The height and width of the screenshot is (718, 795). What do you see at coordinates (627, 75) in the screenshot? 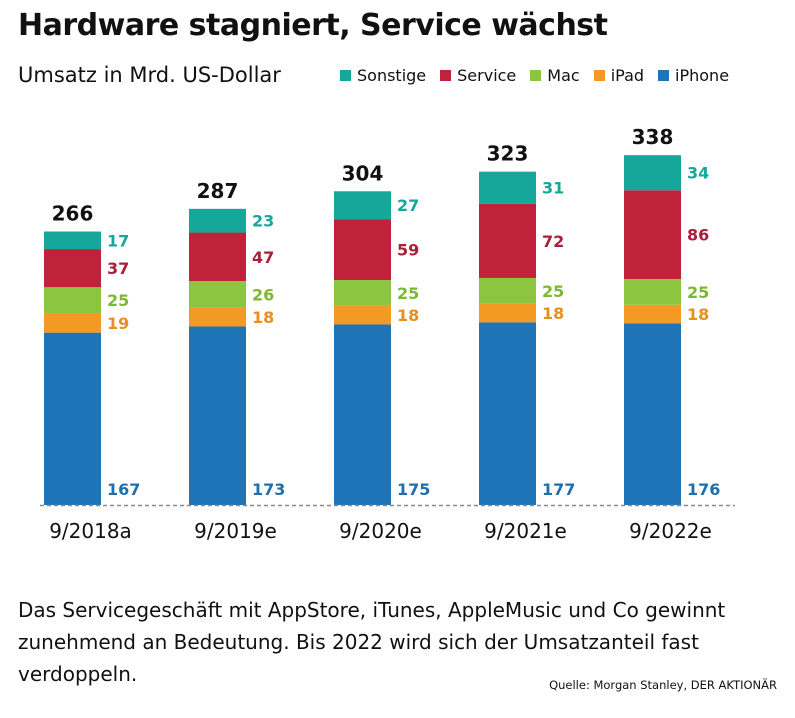
I see `legend-label-ipad: iPad` at bounding box center [627, 75].